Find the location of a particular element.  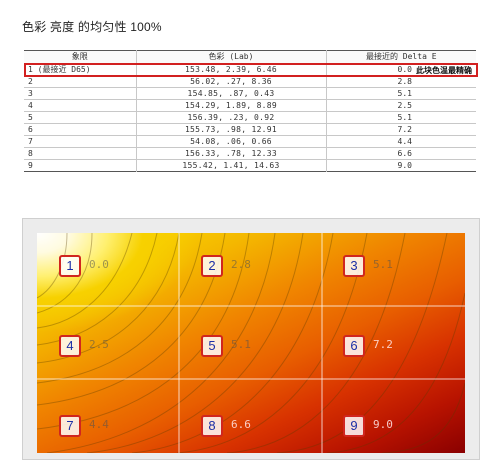

zone-number: 9 is located at coordinates (354, 426).